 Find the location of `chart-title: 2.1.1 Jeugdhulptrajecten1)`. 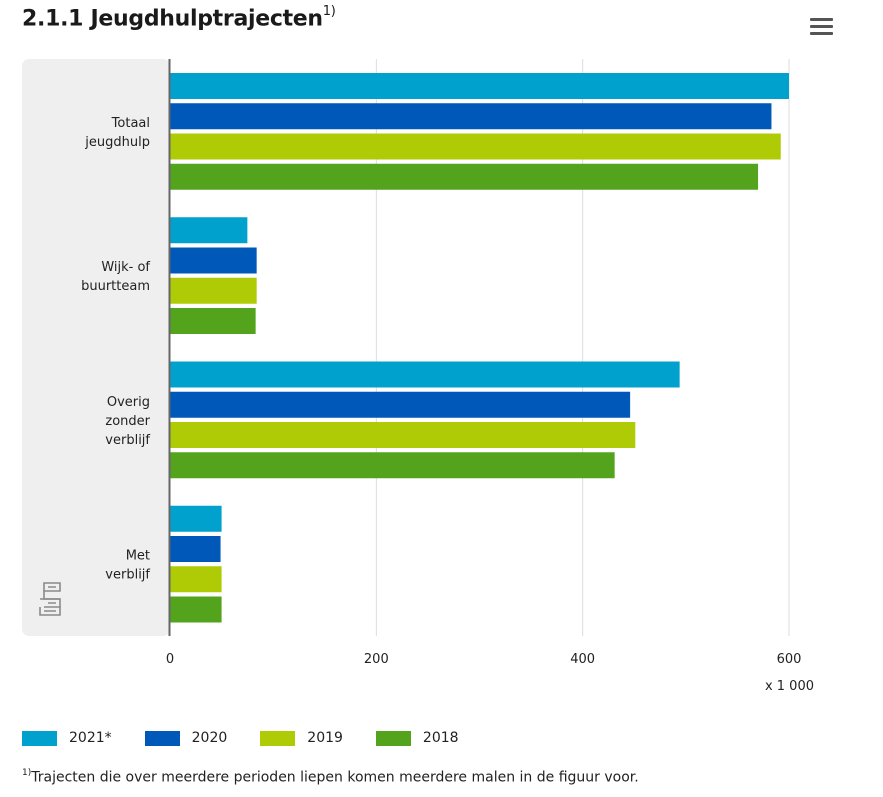

chart-title: 2.1.1 Jeugdhulptrajecten1) is located at coordinates (179, 18).